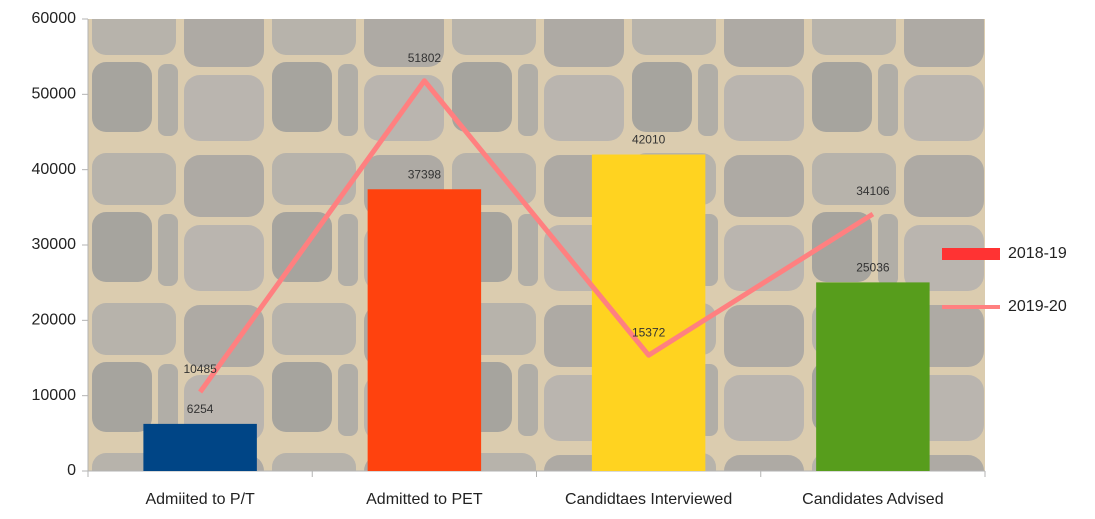 This screenshot has height=519, width=1095. Describe the element at coordinates (424, 499) in the screenshot. I see `x-tick-label: Admitted to PET` at that location.